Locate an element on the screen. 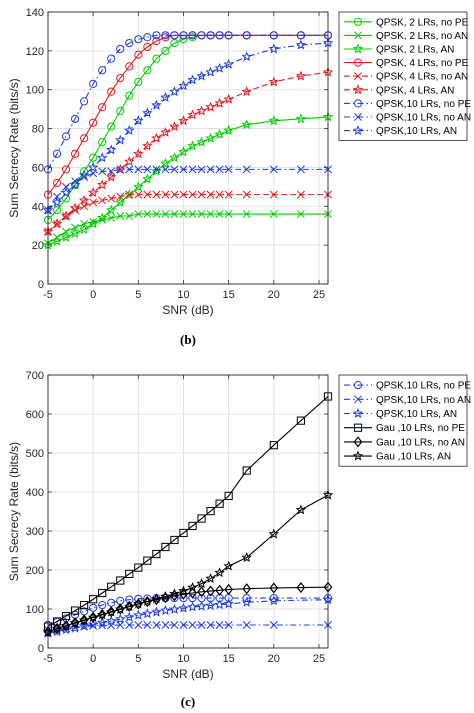  y-tick-label: 400 is located at coordinates (35, 493).